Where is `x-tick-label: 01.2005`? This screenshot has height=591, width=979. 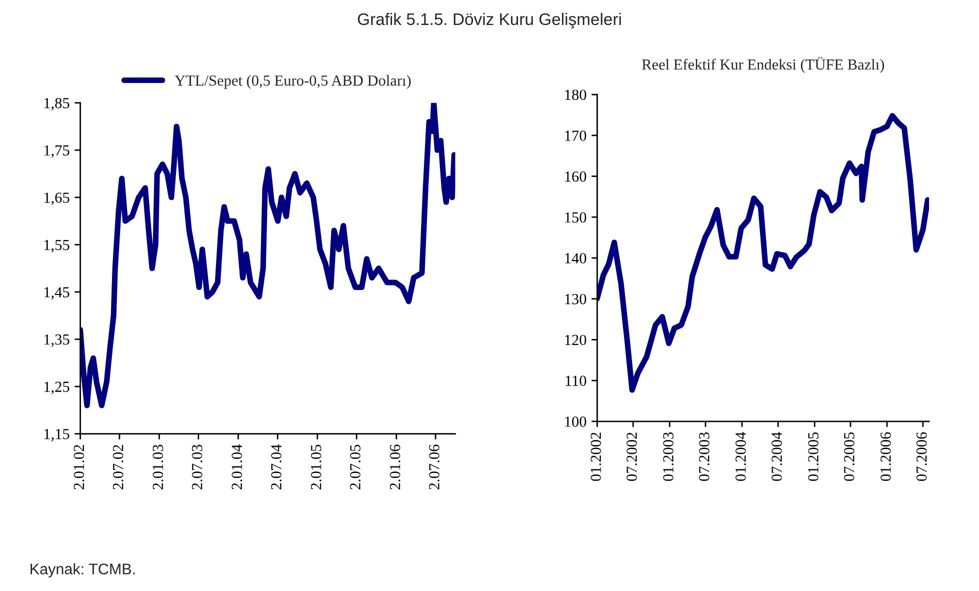
x-tick-label: 01.2005 is located at coordinates (813, 456).